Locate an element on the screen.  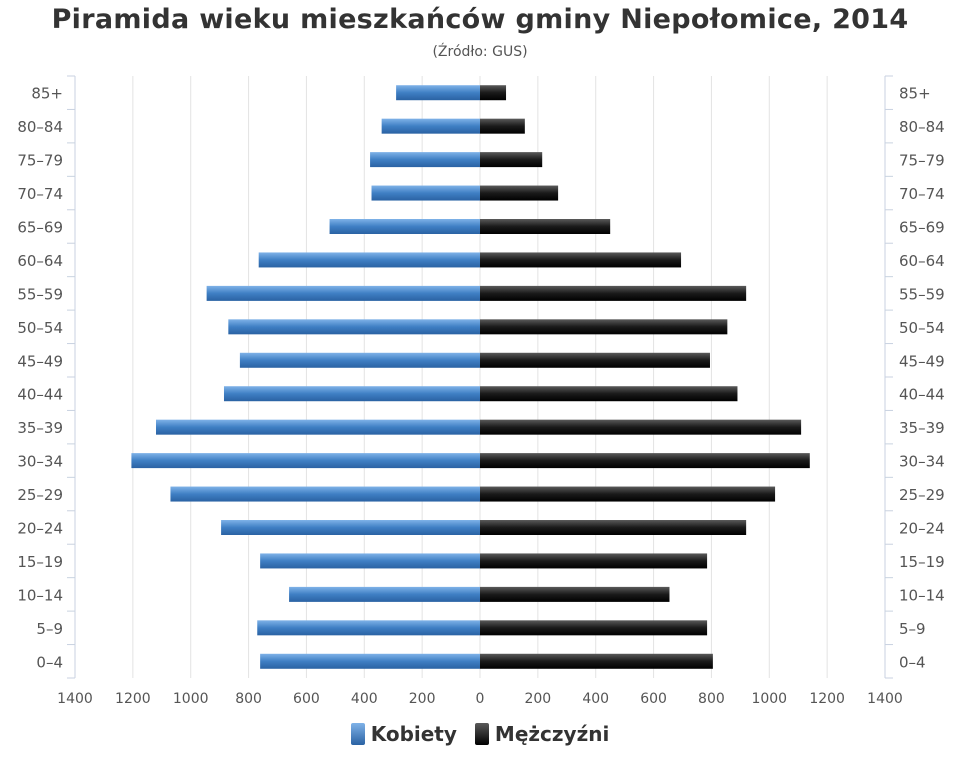
age-label-left: 25–29 is located at coordinates (40, 495).